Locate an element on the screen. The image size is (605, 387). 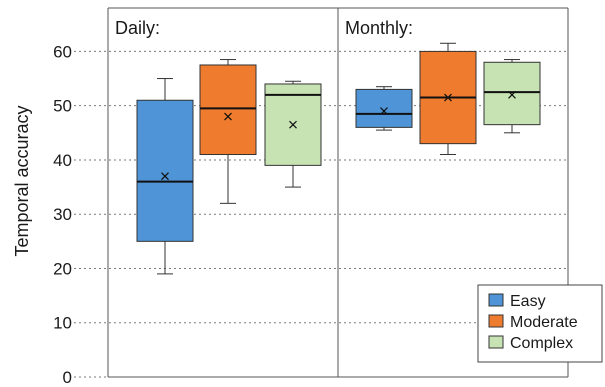
legend: Easy Moderate Complex is located at coordinates (540, 323).